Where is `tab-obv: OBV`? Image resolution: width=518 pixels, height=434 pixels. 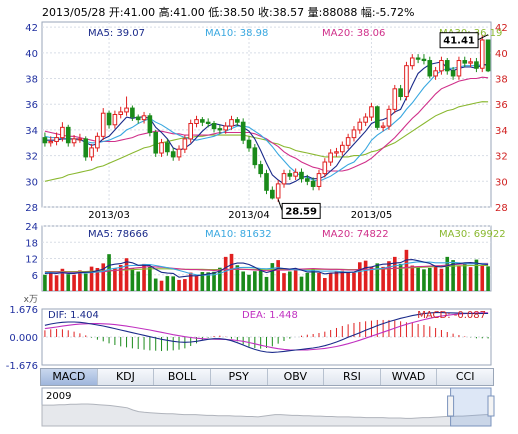 tab-obv: OBV is located at coordinates (296, 377).